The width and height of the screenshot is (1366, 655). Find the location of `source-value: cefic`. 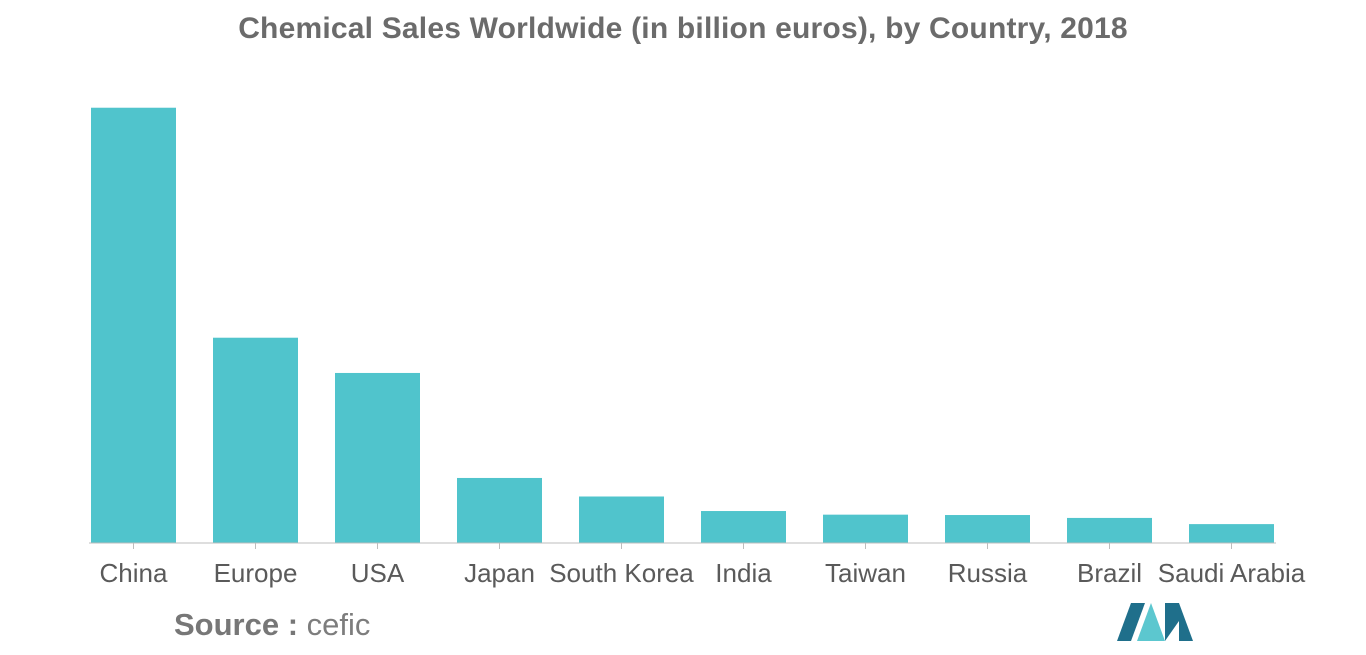

source-value: cefic is located at coordinates (338, 624).